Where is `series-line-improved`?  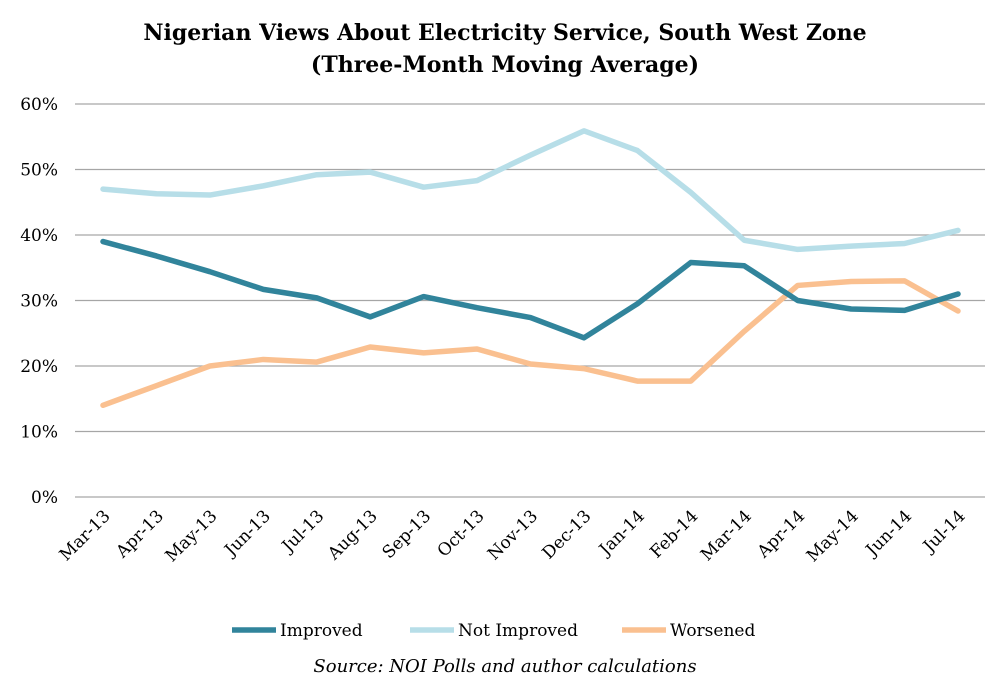
series-line-improved is located at coordinates (530, 289).